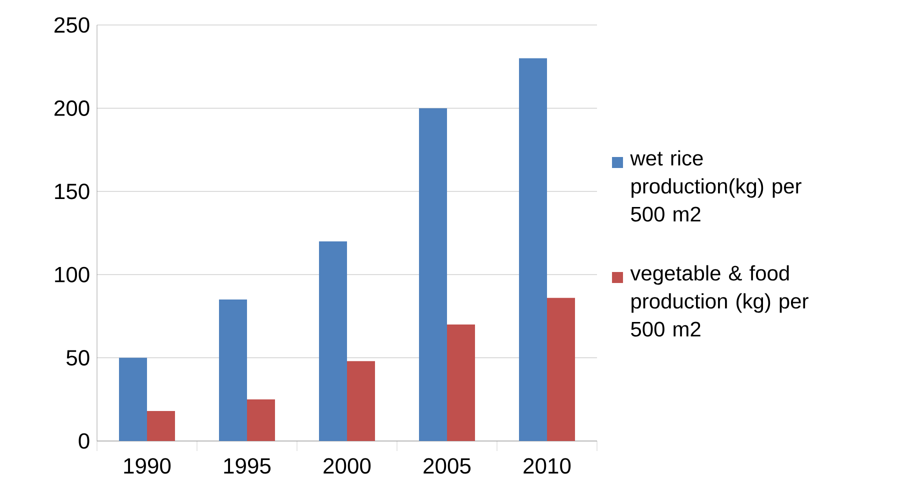 The height and width of the screenshot is (499, 910). What do you see at coordinates (716, 186) in the screenshot?
I see `legend-label: wet rice production(kg) per 500 m2` at bounding box center [716, 186].